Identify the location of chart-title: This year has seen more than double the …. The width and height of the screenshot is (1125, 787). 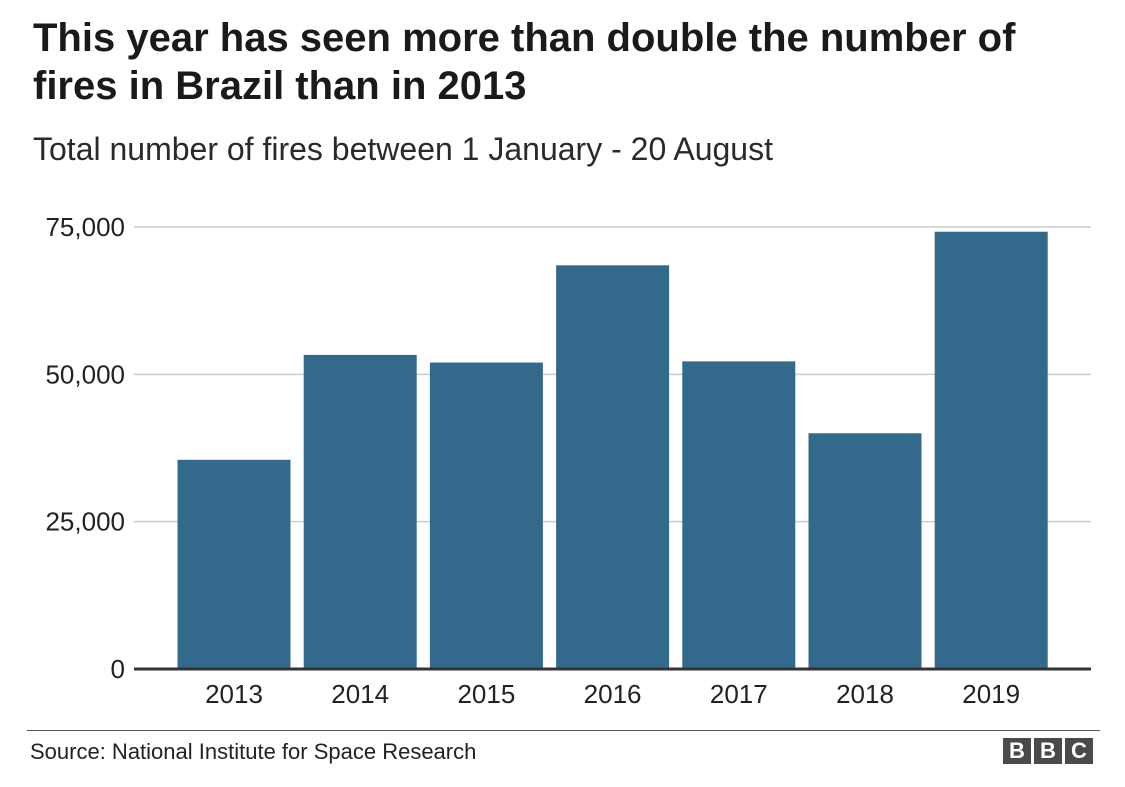
(524, 62).